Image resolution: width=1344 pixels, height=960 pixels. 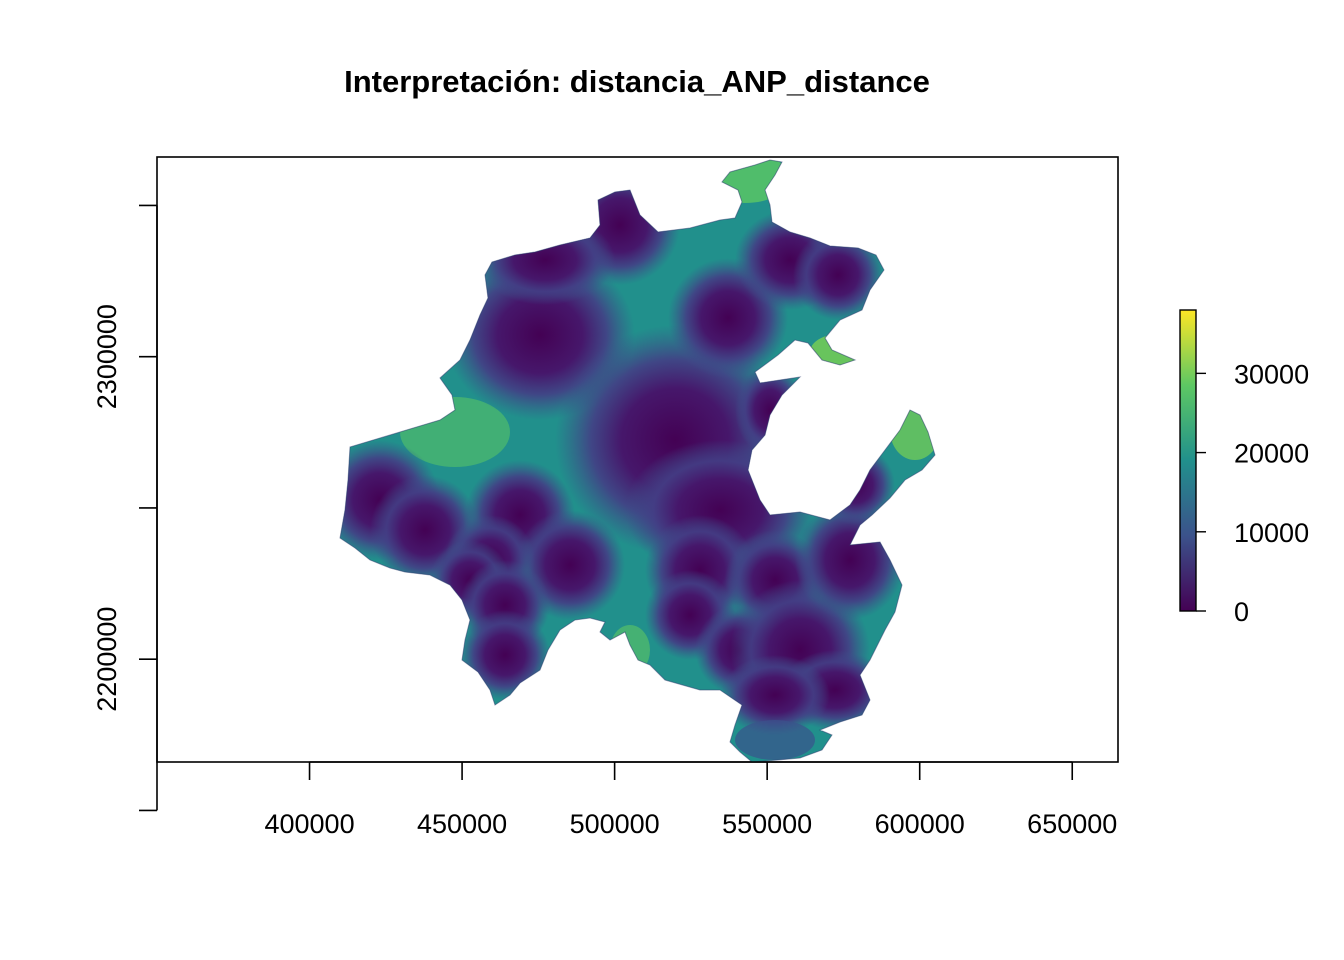 I want to click on legend-tick-label: 10000, so click(x=1271, y=533).